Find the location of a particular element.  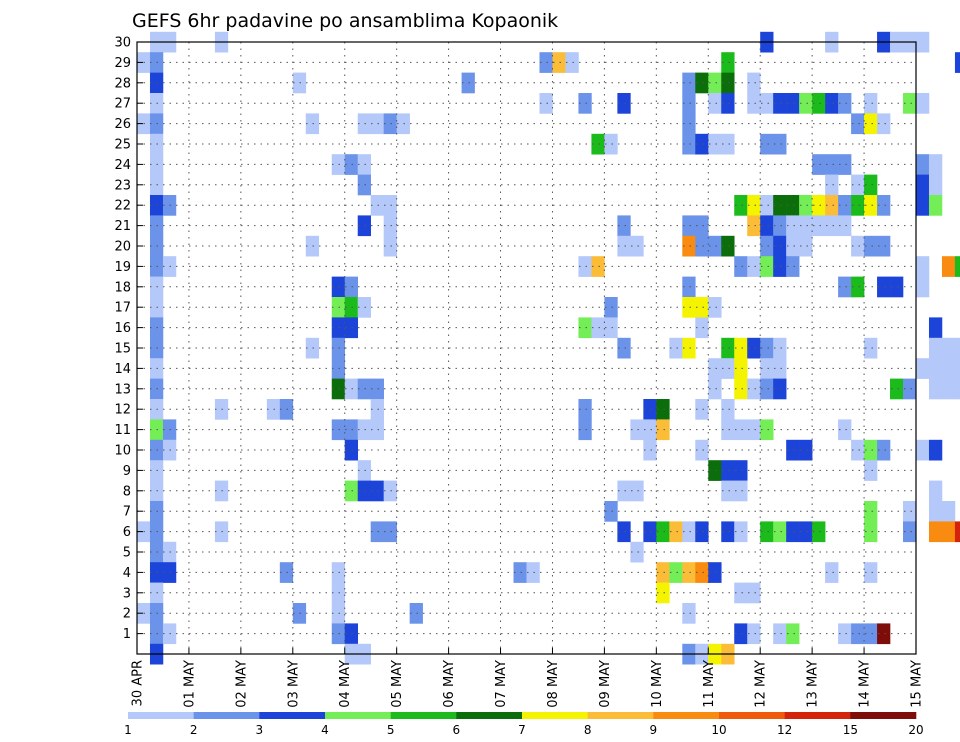

y-tick-label: 25 is located at coordinates (122, 145).